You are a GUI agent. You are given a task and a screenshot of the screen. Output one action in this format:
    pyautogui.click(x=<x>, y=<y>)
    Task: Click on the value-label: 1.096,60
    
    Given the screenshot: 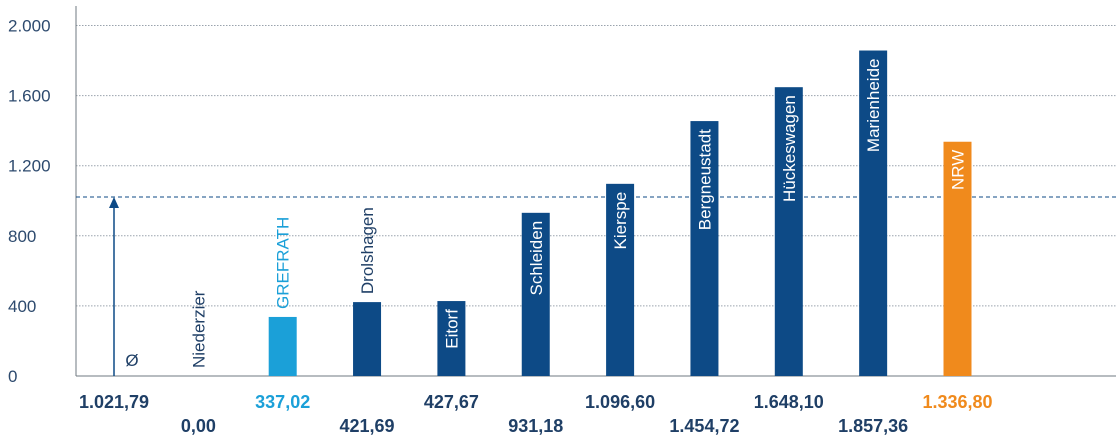 What is the action you would take?
    pyautogui.click(x=620, y=402)
    